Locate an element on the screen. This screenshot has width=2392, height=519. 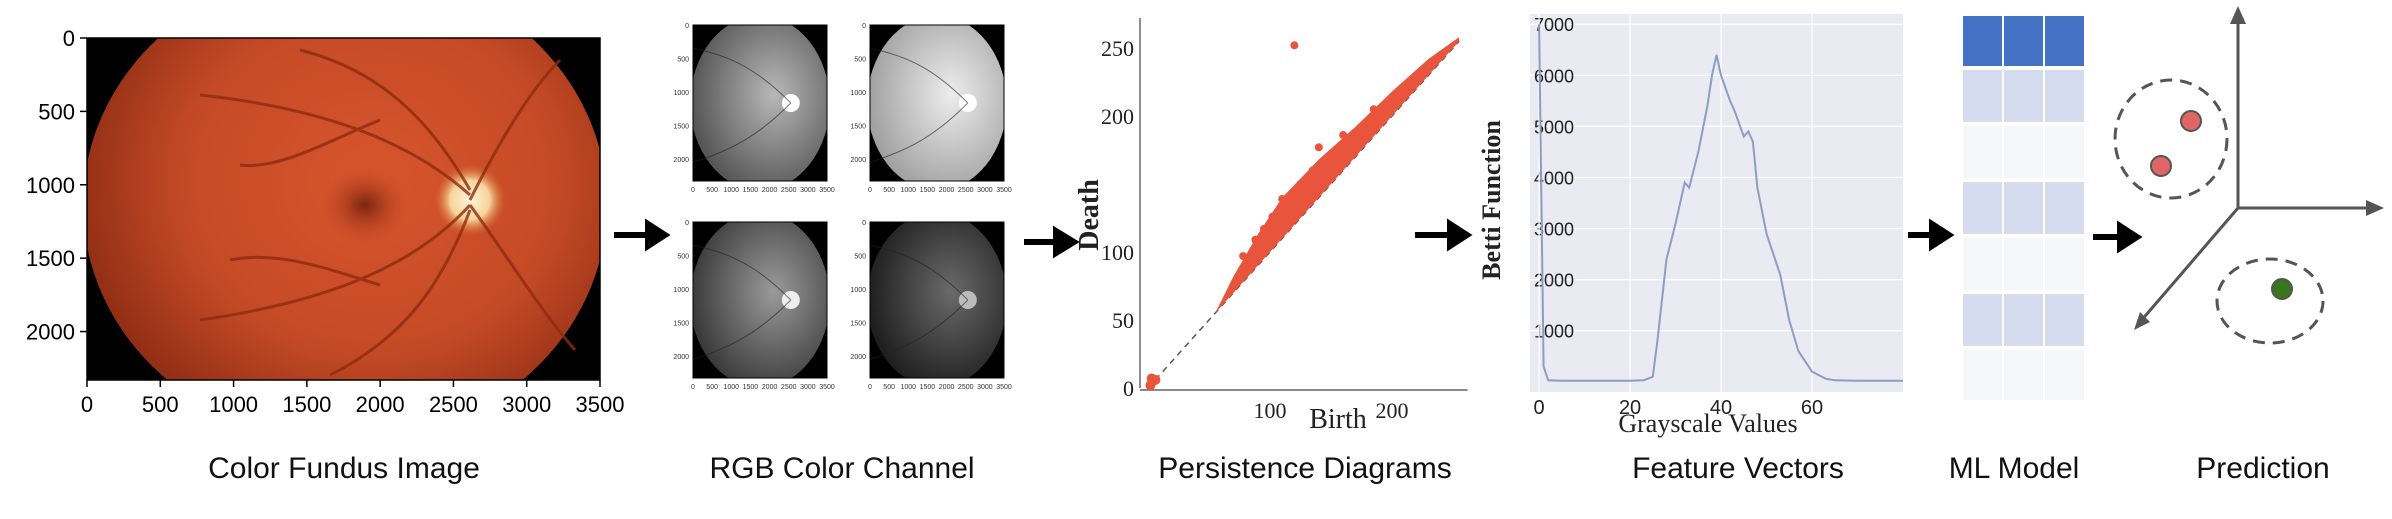
model-table is located at coordinates (2023, 208).